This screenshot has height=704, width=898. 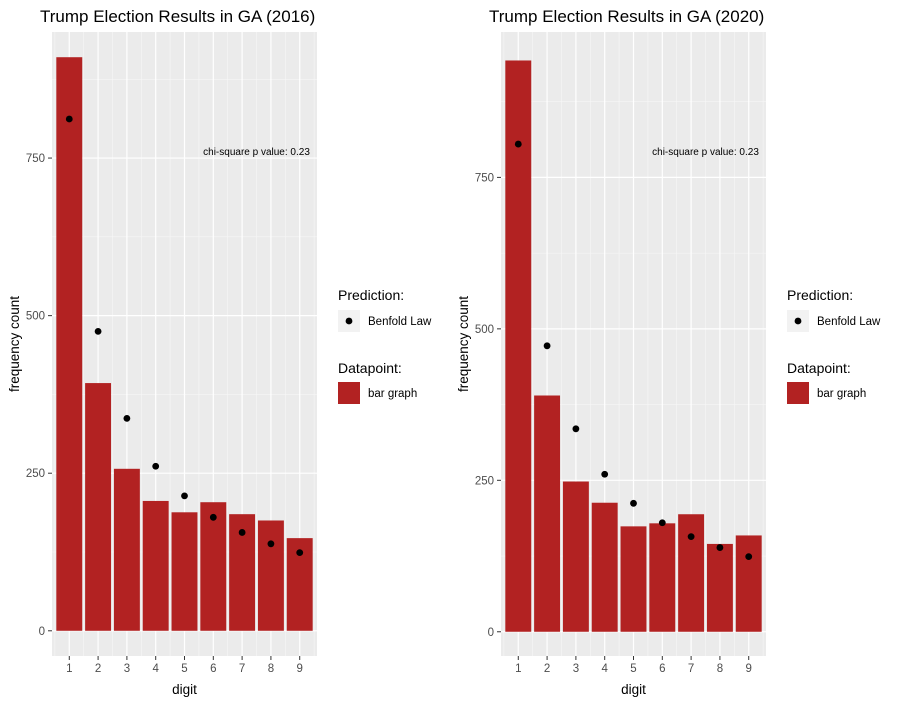 What do you see at coordinates (819, 368) in the screenshot?
I see `chart-2-legend-datapoint-title: Datapoint:` at bounding box center [819, 368].